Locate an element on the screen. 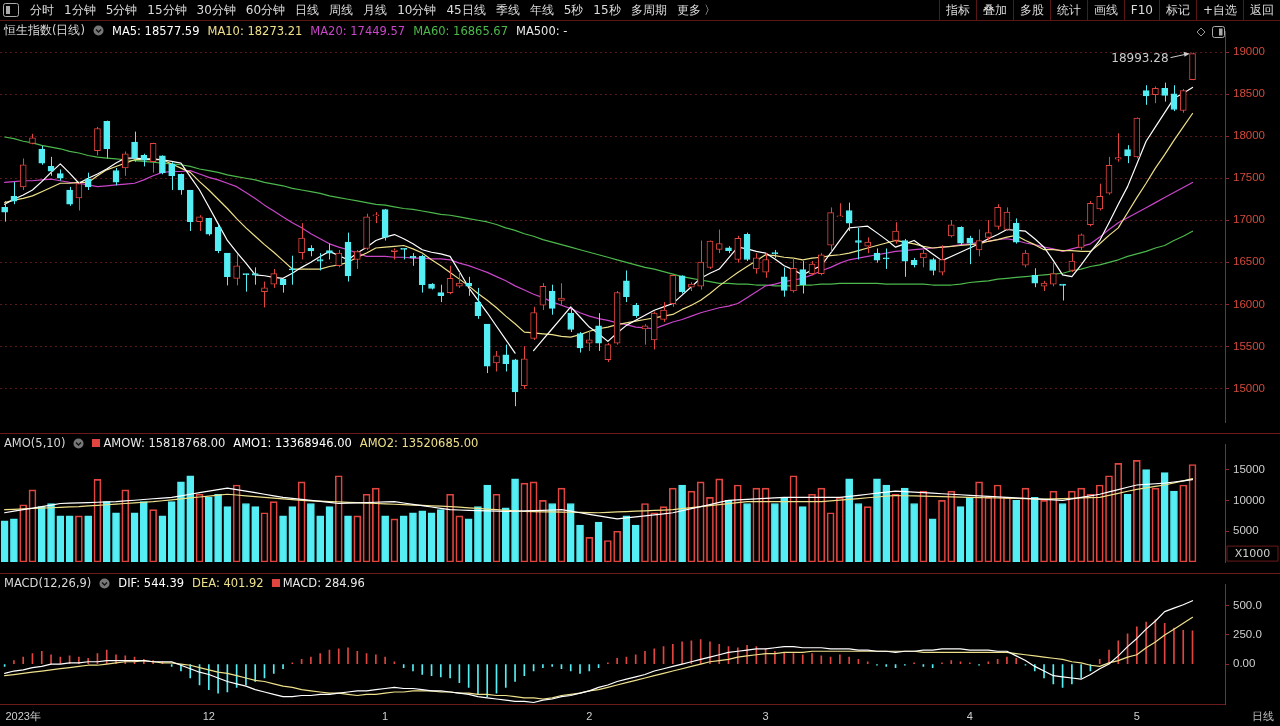 The height and width of the screenshot is (726, 1280). text: F10 is located at coordinates (1141, 10).